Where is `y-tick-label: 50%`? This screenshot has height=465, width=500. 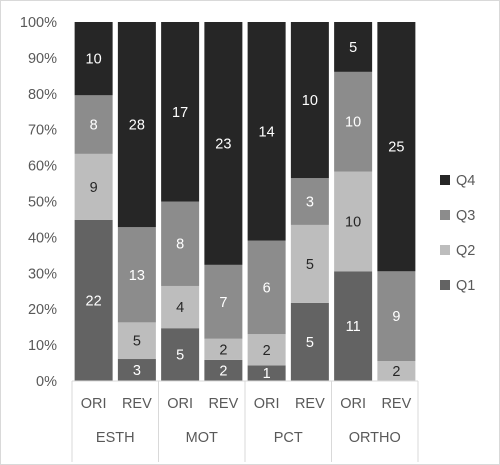
y-tick-label: 50% is located at coordinates (42, 203).